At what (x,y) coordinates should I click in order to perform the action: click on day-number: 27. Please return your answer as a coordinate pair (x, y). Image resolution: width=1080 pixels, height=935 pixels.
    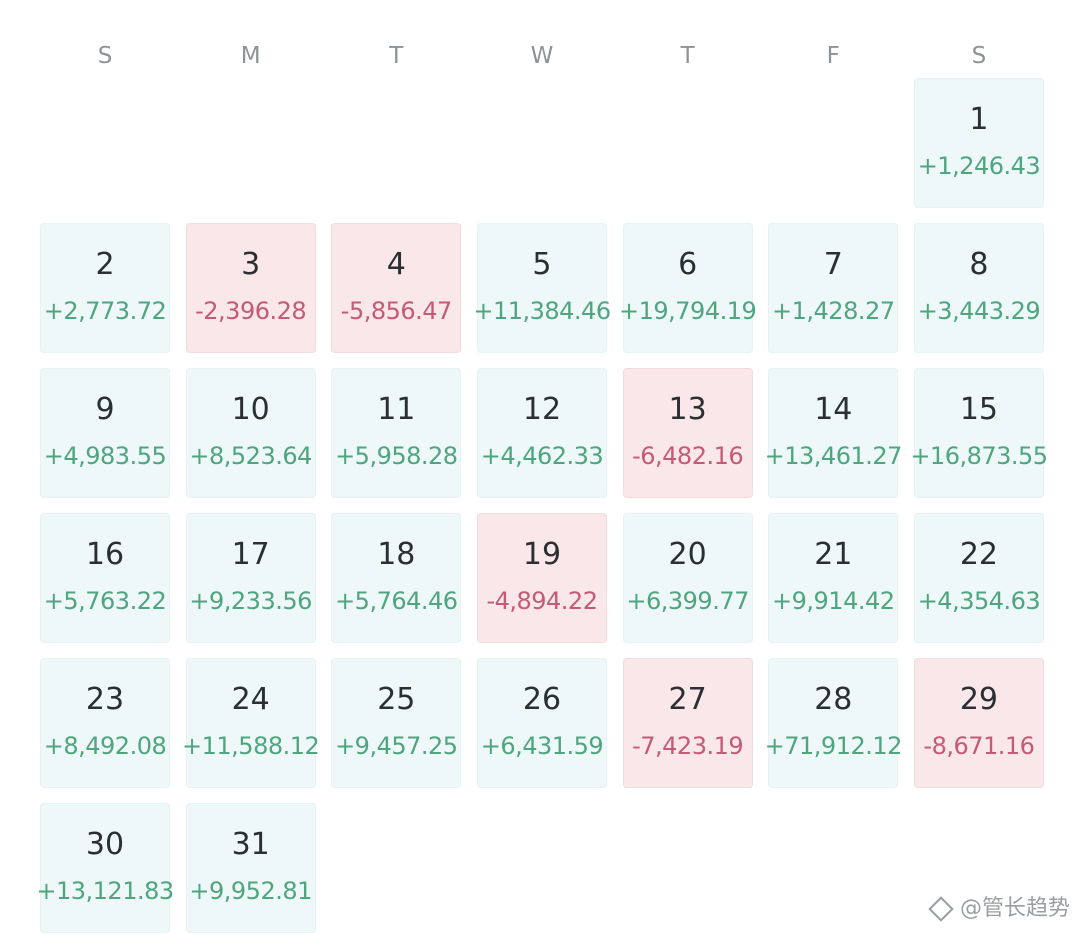
    Looking at the image, I should click on (687, 699).